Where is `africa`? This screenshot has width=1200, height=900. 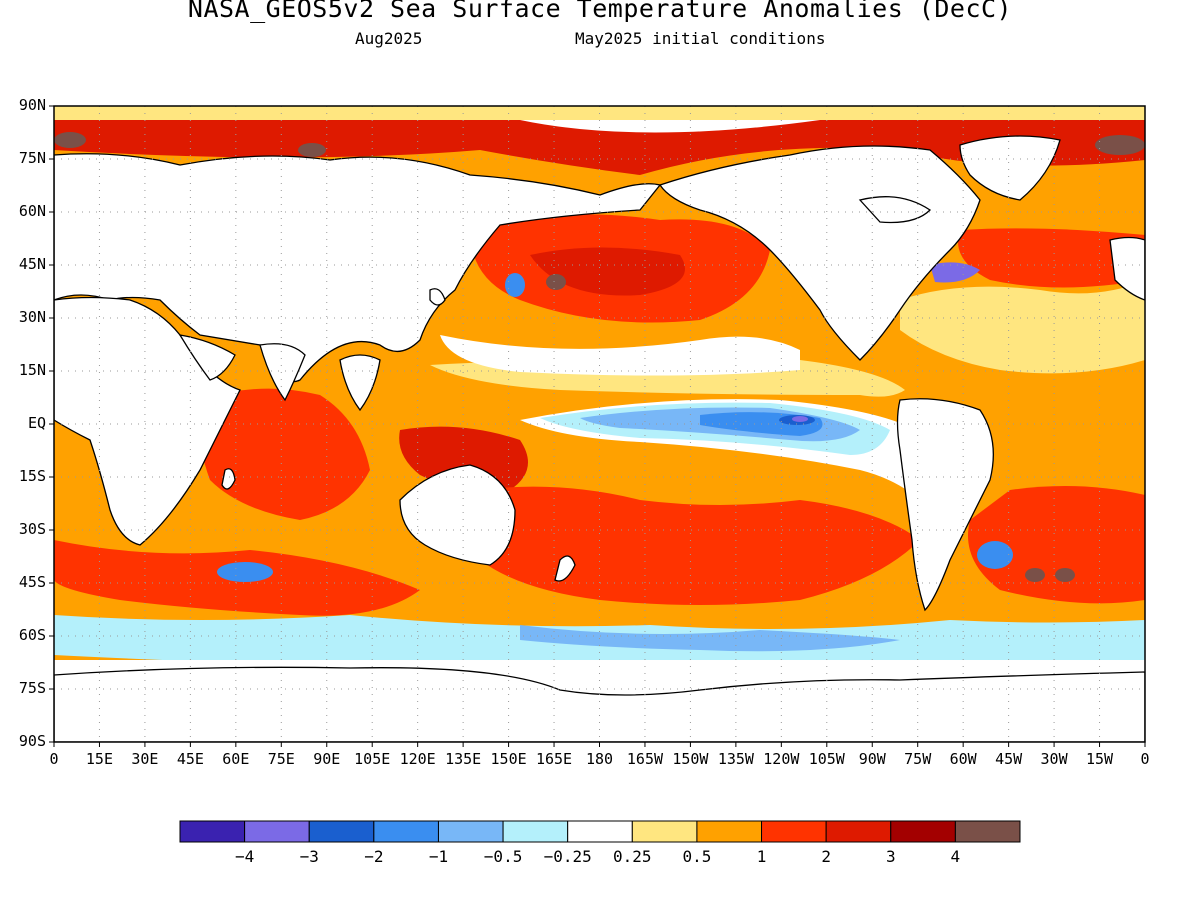
africa is located at coordinates (147, 421).